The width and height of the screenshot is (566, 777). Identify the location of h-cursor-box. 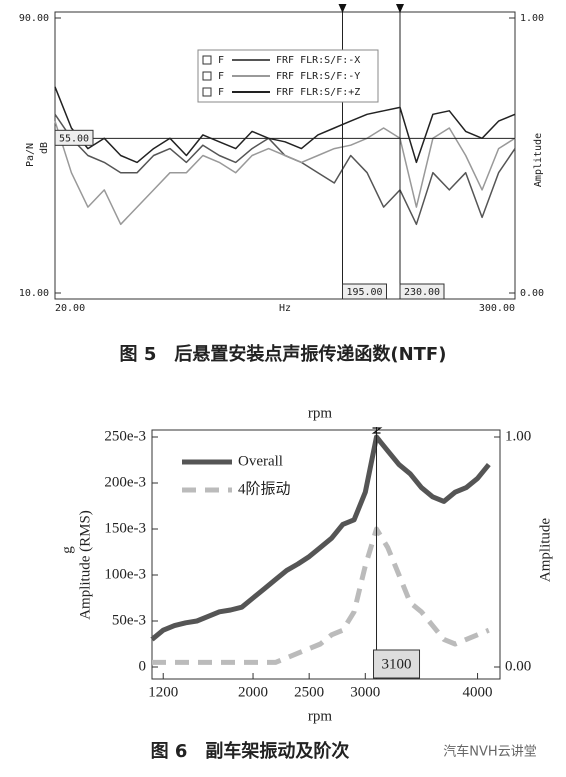
(74, 137).